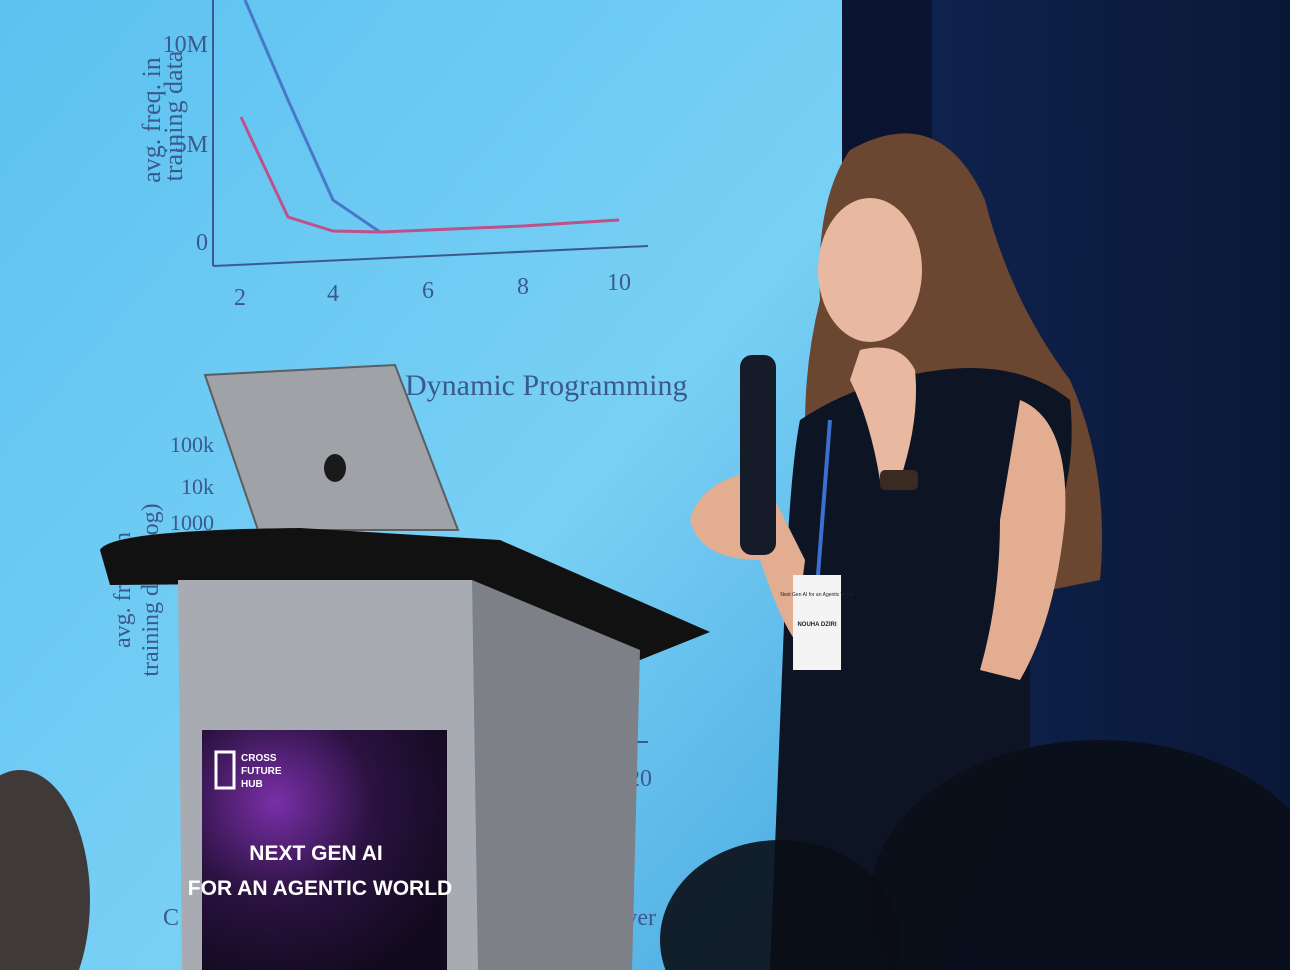  What do you see at coordinates (429, 175) in the screenshot?
I see `line-pink` at bounding box center [429, 175].